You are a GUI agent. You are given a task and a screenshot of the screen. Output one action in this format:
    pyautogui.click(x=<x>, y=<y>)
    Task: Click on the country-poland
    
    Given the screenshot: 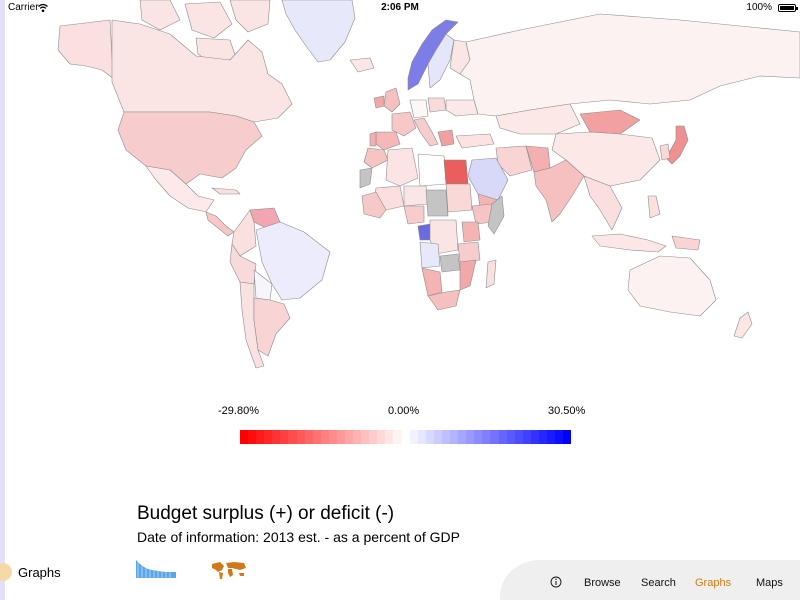 What is the action you would take?
    pyautogui.click(x=437, y=105)
    